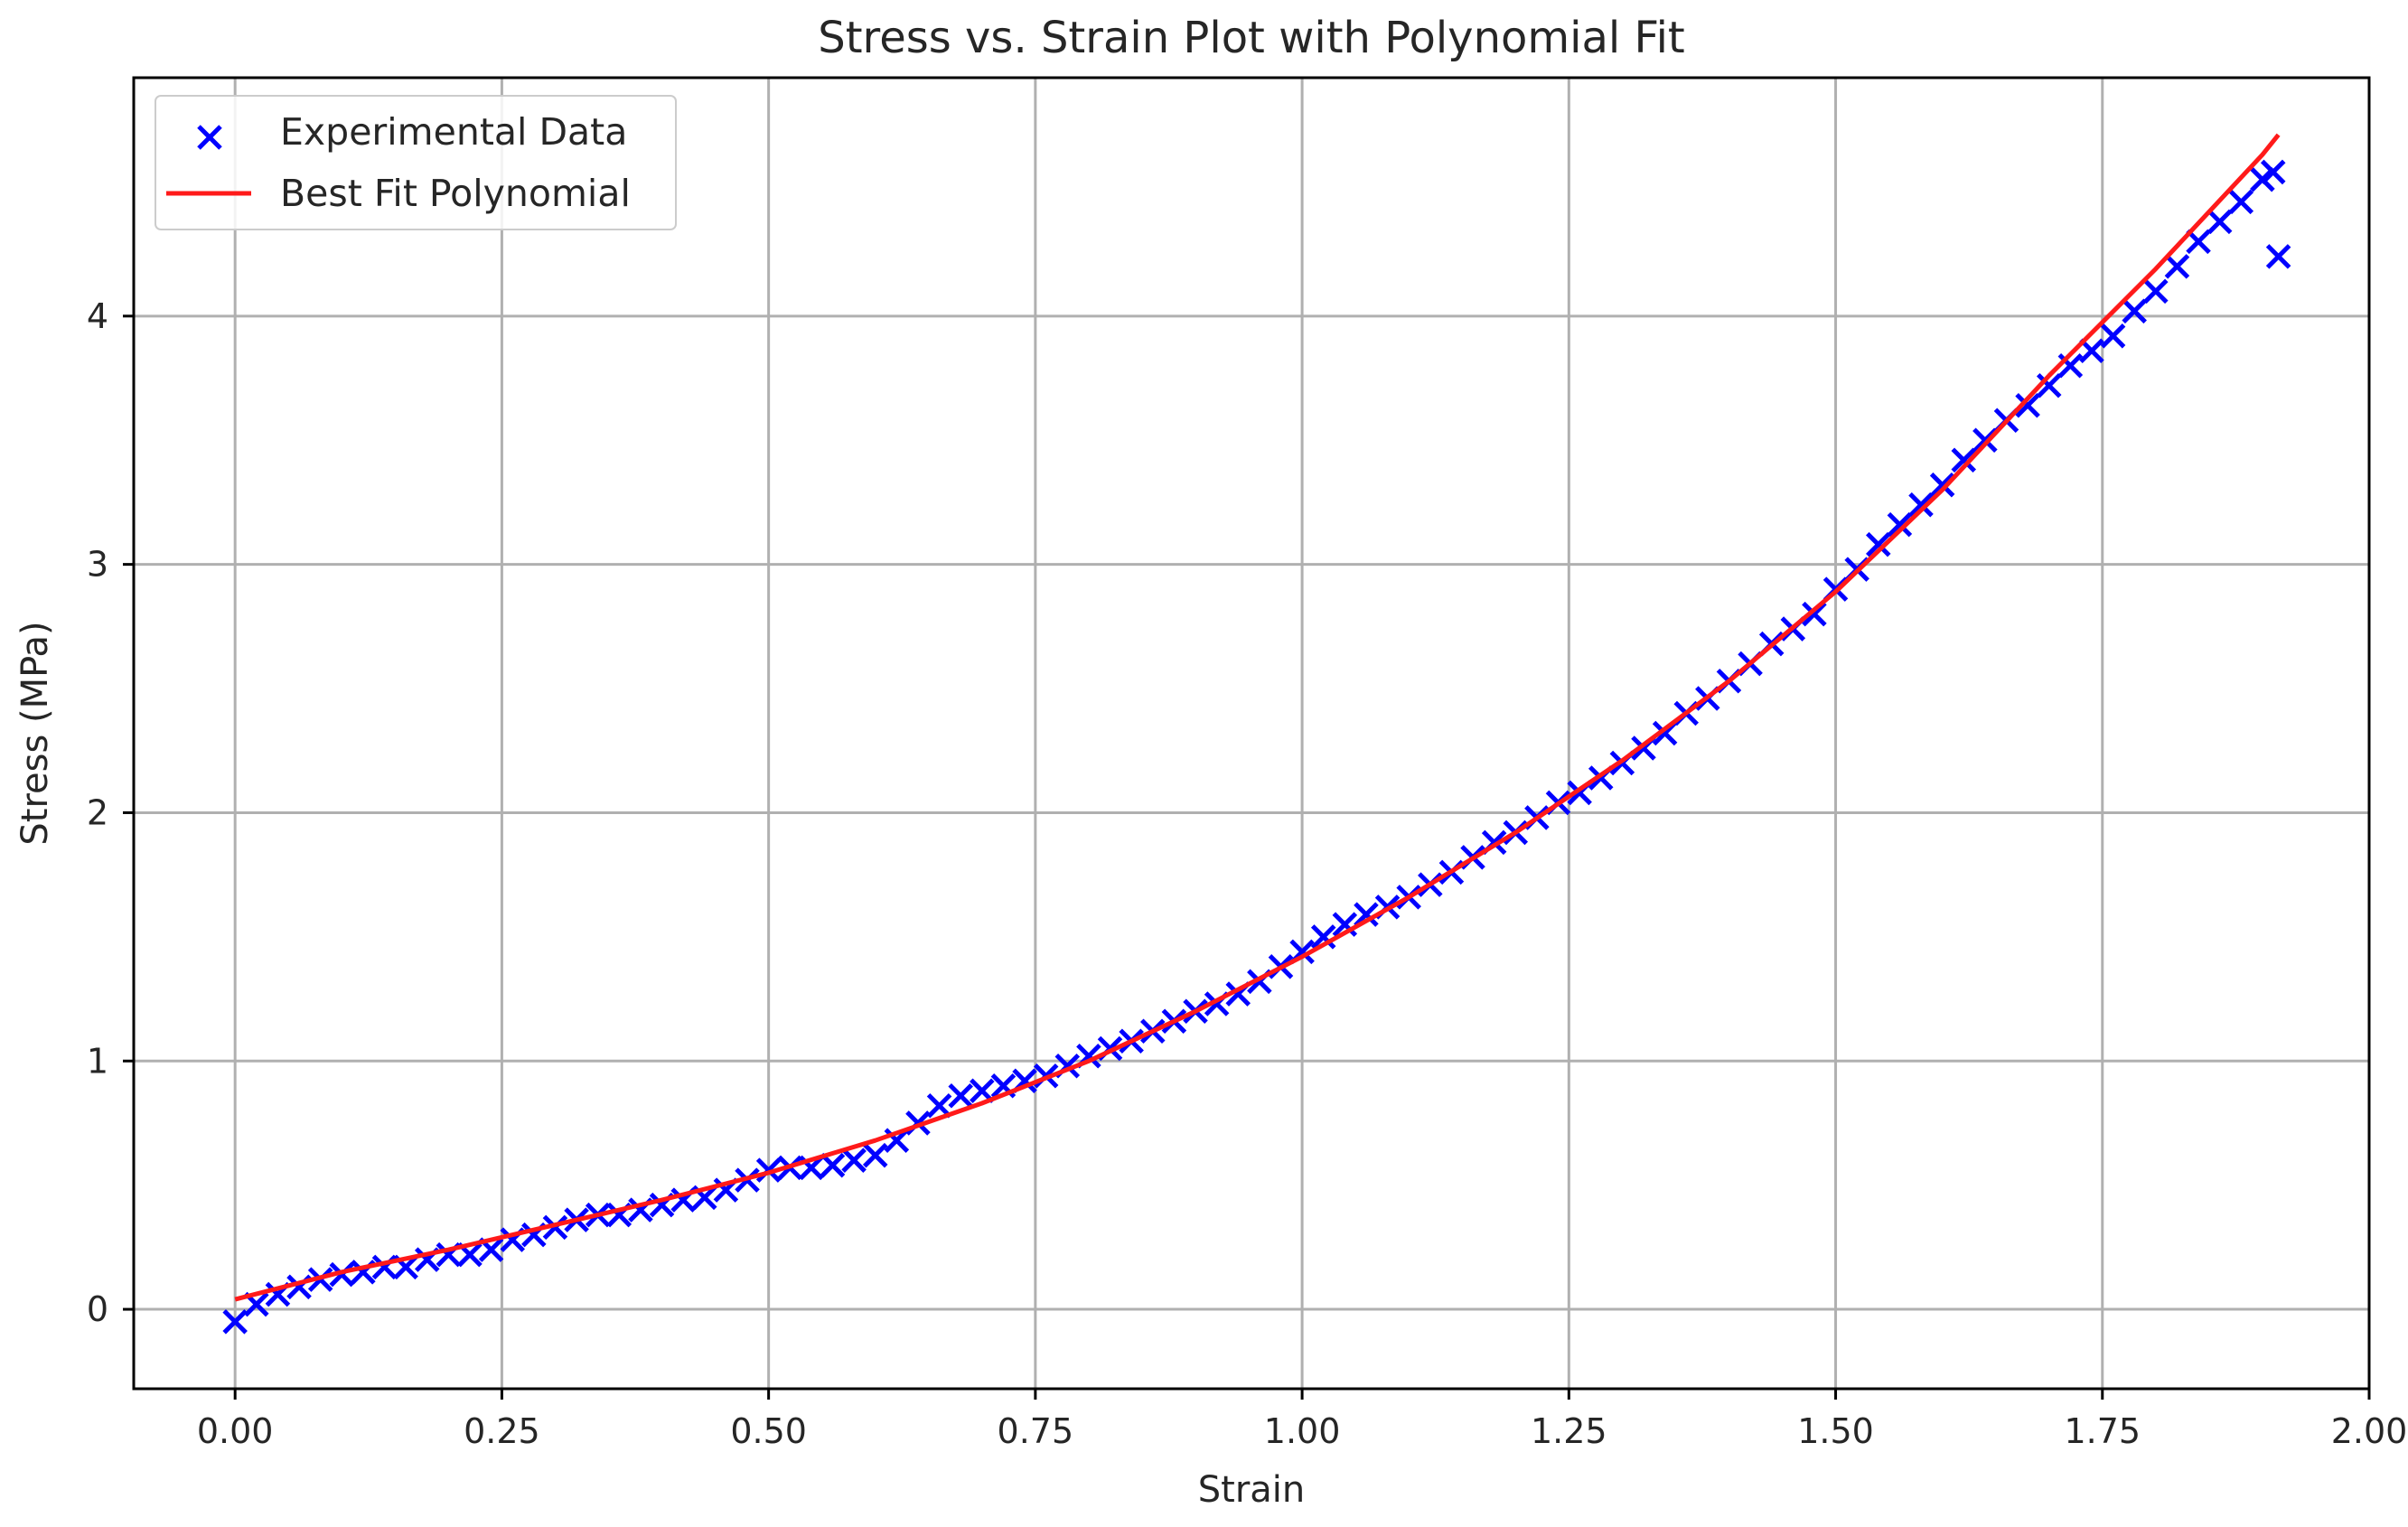 The height and width of the screenshot is (1527, 2408). Describe the element at coordinates (1569, 1431) in the screenshot. I see `x-tick-label: 1.25` at that location.